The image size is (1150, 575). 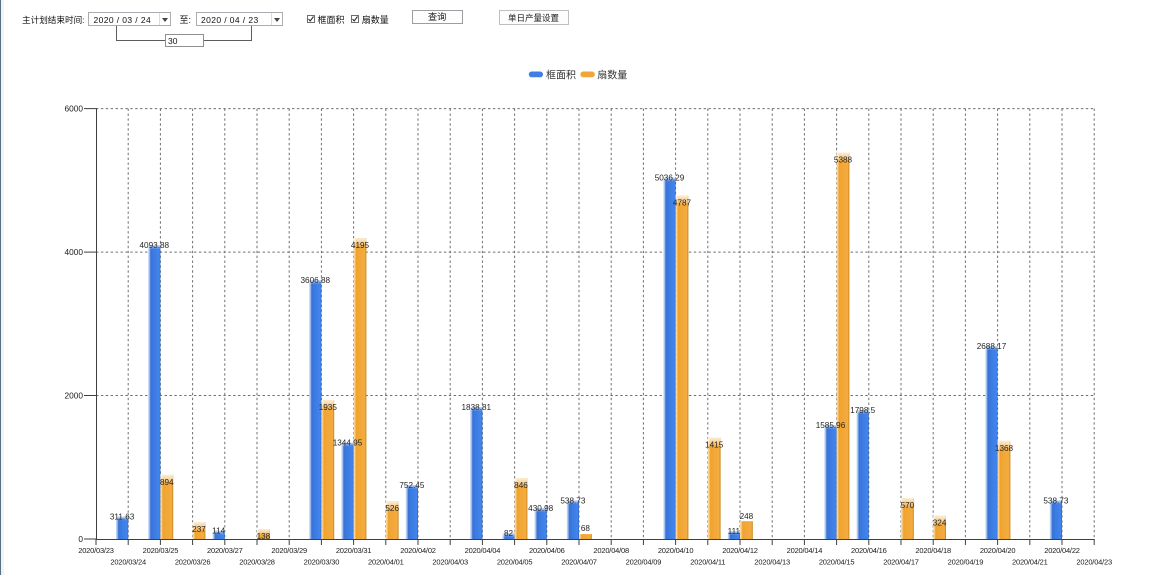 What do you see at coordinates (869, 550) in the screenshot?
I see `svg-text: 2020/04/16` at bounding box center [869, 550].